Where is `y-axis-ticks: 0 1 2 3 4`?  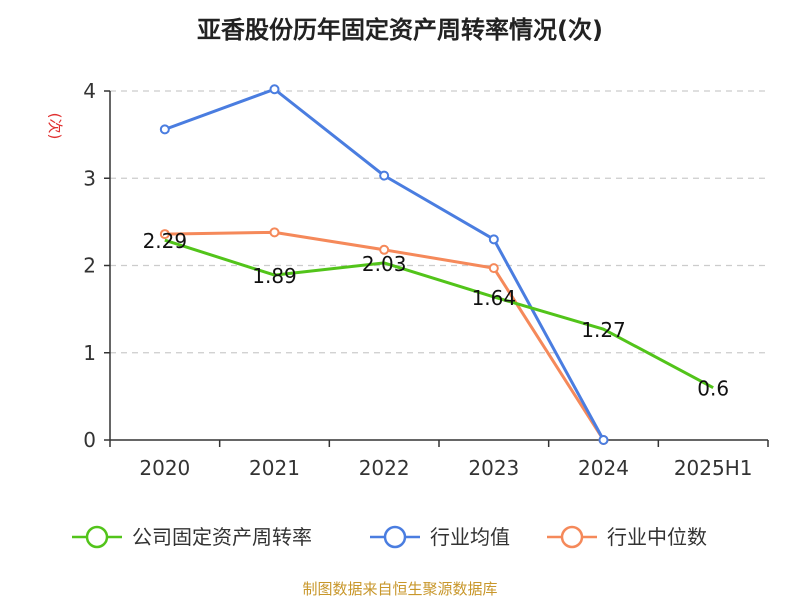 y-axis-ticks: 0 1 2 3 4 is located at coordinates (96, 265).